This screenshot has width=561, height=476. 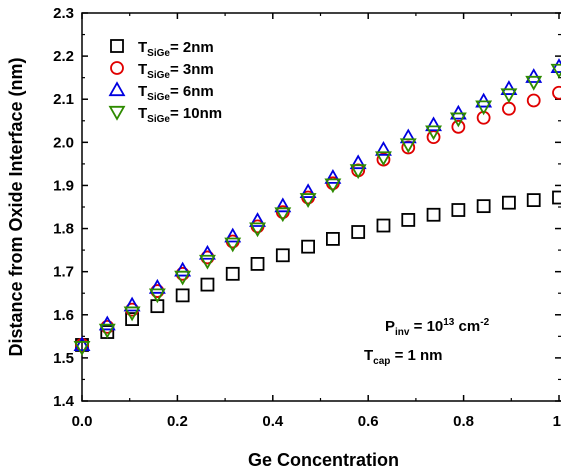 What do you see at coordinates (176, 49) in the screenshot?
I see `legend-label-1: TSiGe= 2nm` at bounding box center [176, 49].